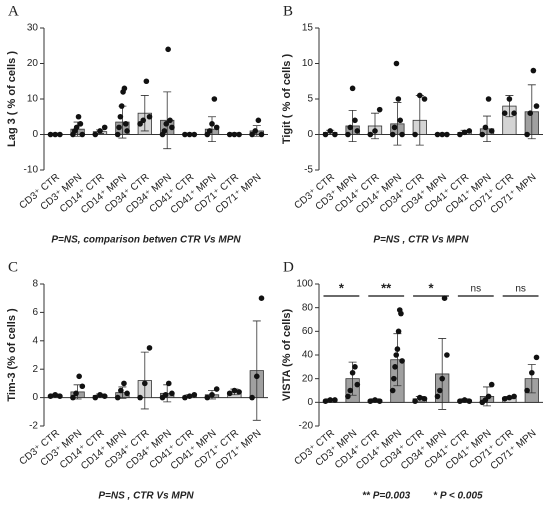 The height and width of the screenshot is (512, 550). I want to click on significance-label: ns, so click(520, 289).